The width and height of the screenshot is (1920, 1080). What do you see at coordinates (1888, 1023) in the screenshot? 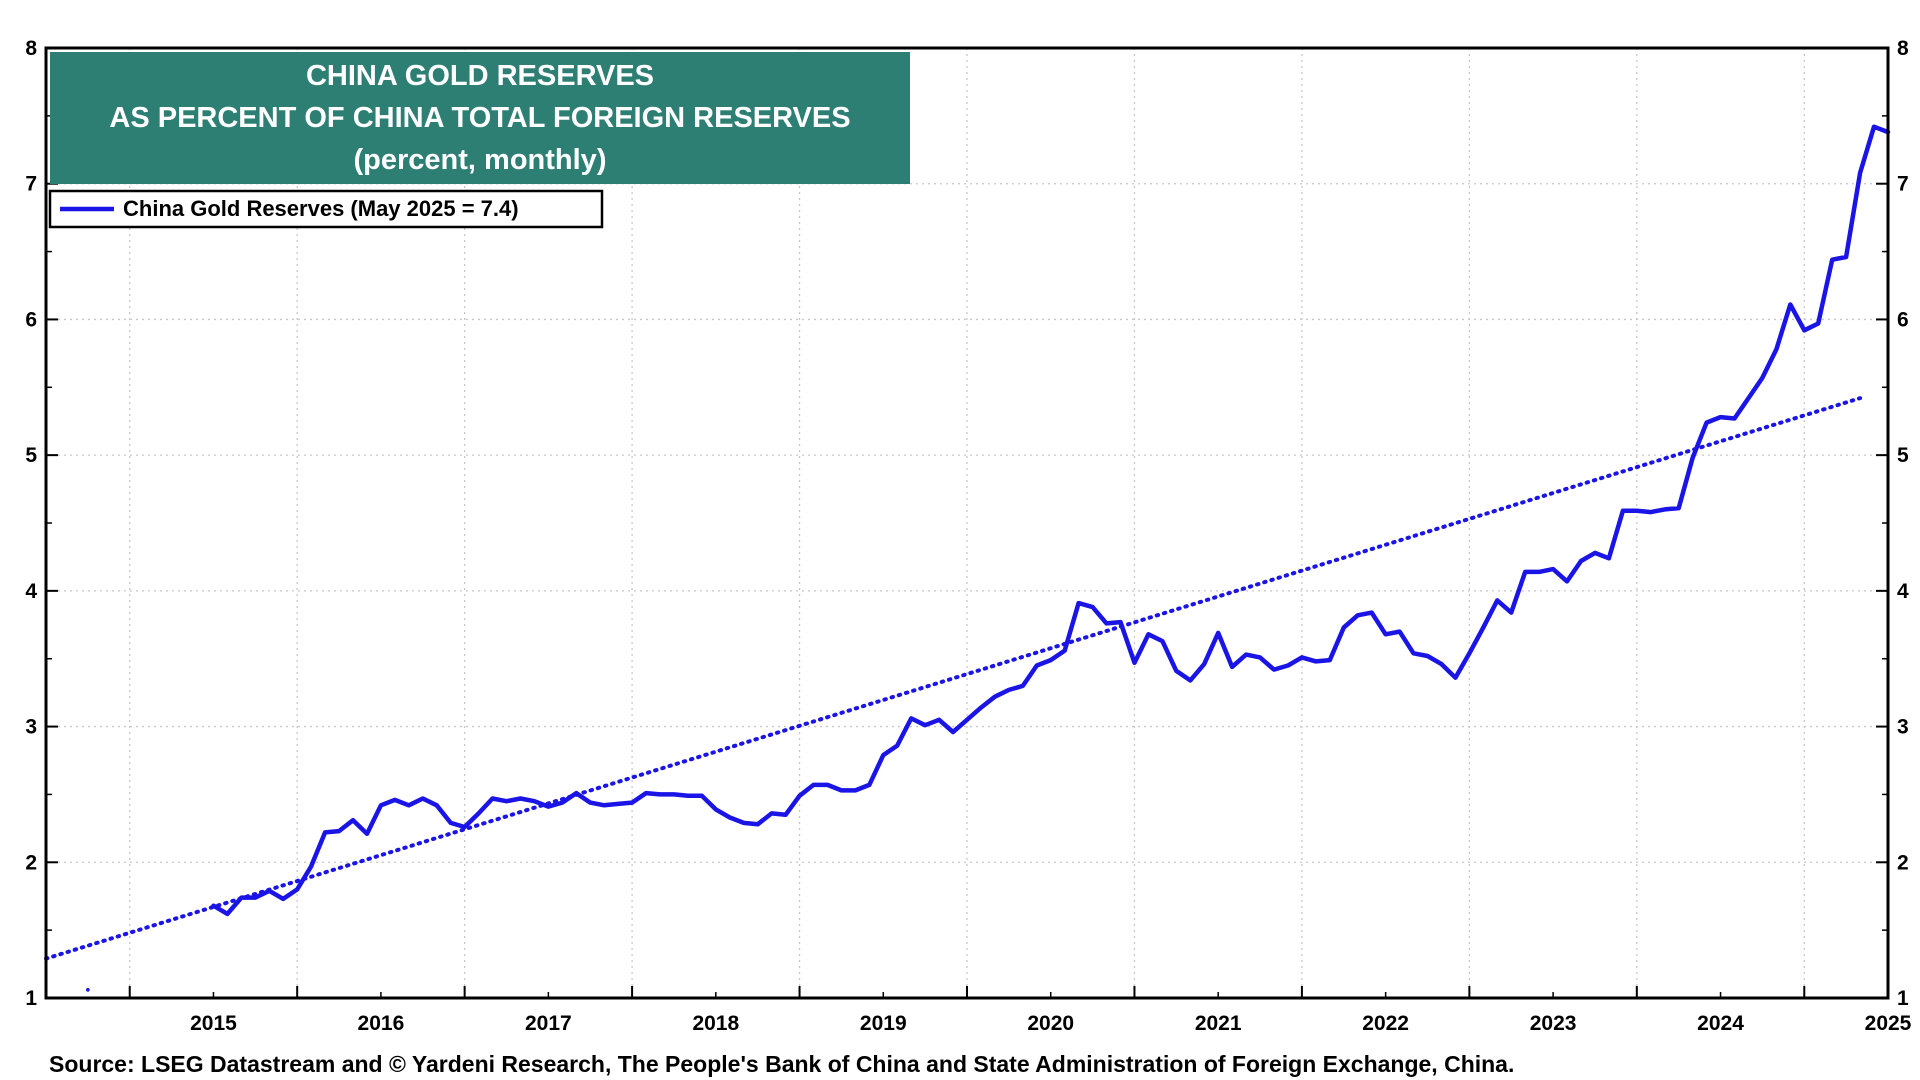
I see `x-tick-label: 2025` at bounding box center [1888, 1023].